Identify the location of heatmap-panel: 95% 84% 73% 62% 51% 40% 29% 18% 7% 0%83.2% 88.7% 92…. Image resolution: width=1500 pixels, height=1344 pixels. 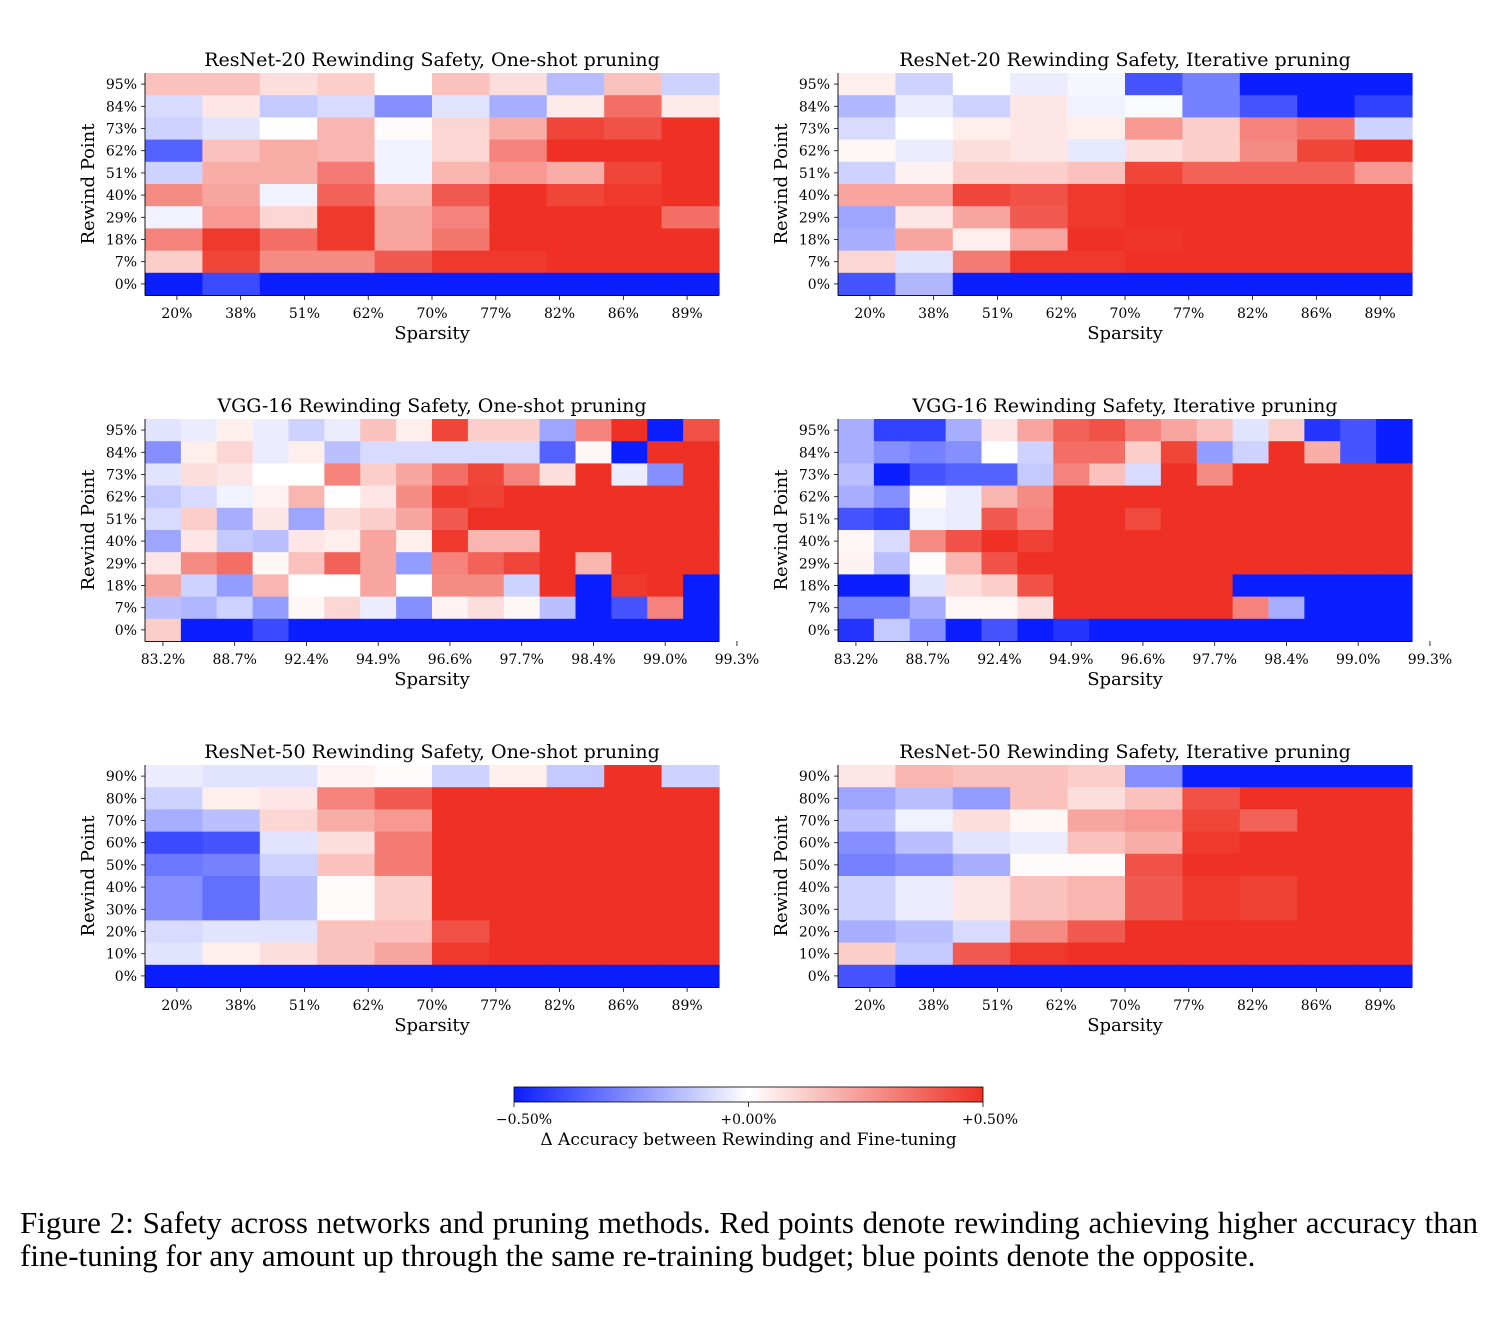
(1111, 542).